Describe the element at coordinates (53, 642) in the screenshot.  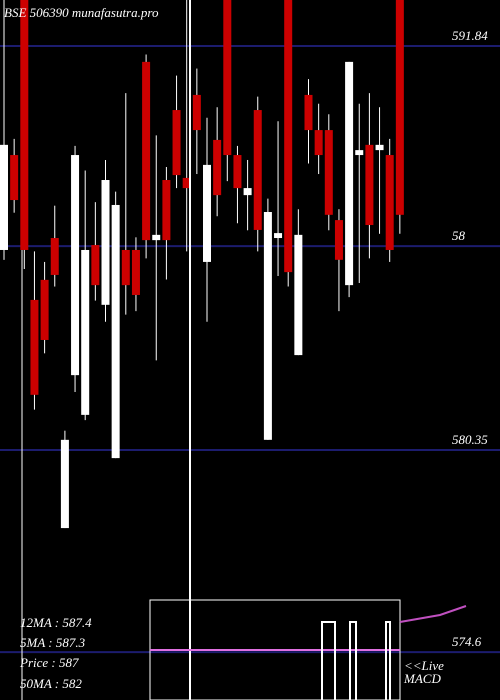
I see `info-text: 5MA : 587.3` at that location.